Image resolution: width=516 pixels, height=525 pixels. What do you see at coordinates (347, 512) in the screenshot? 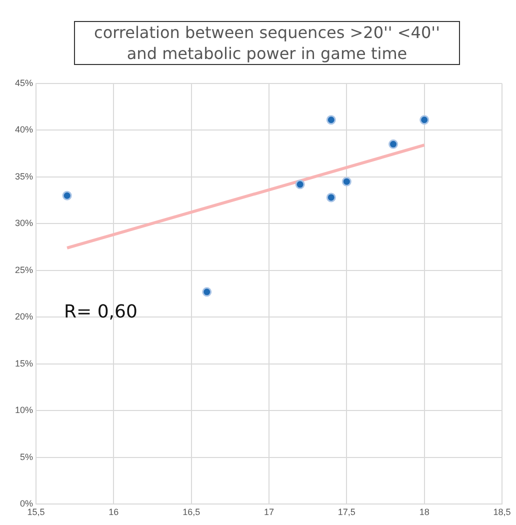
I see `x-tick-label: 17,5` at bounding box center [347, 512].